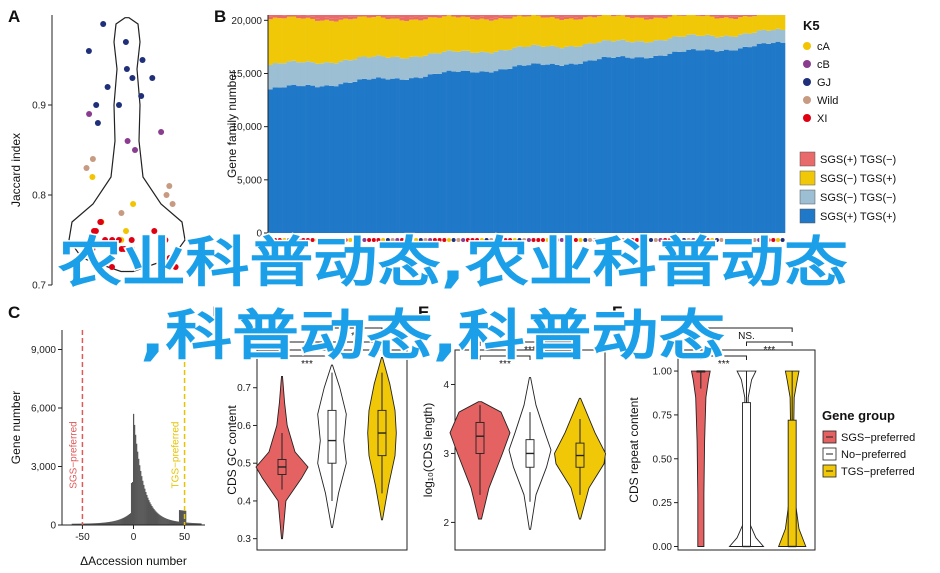 Image resolution: width=940 pixels, height=573 pixels. I want to click on panel-c-bins, so click(136, 469).